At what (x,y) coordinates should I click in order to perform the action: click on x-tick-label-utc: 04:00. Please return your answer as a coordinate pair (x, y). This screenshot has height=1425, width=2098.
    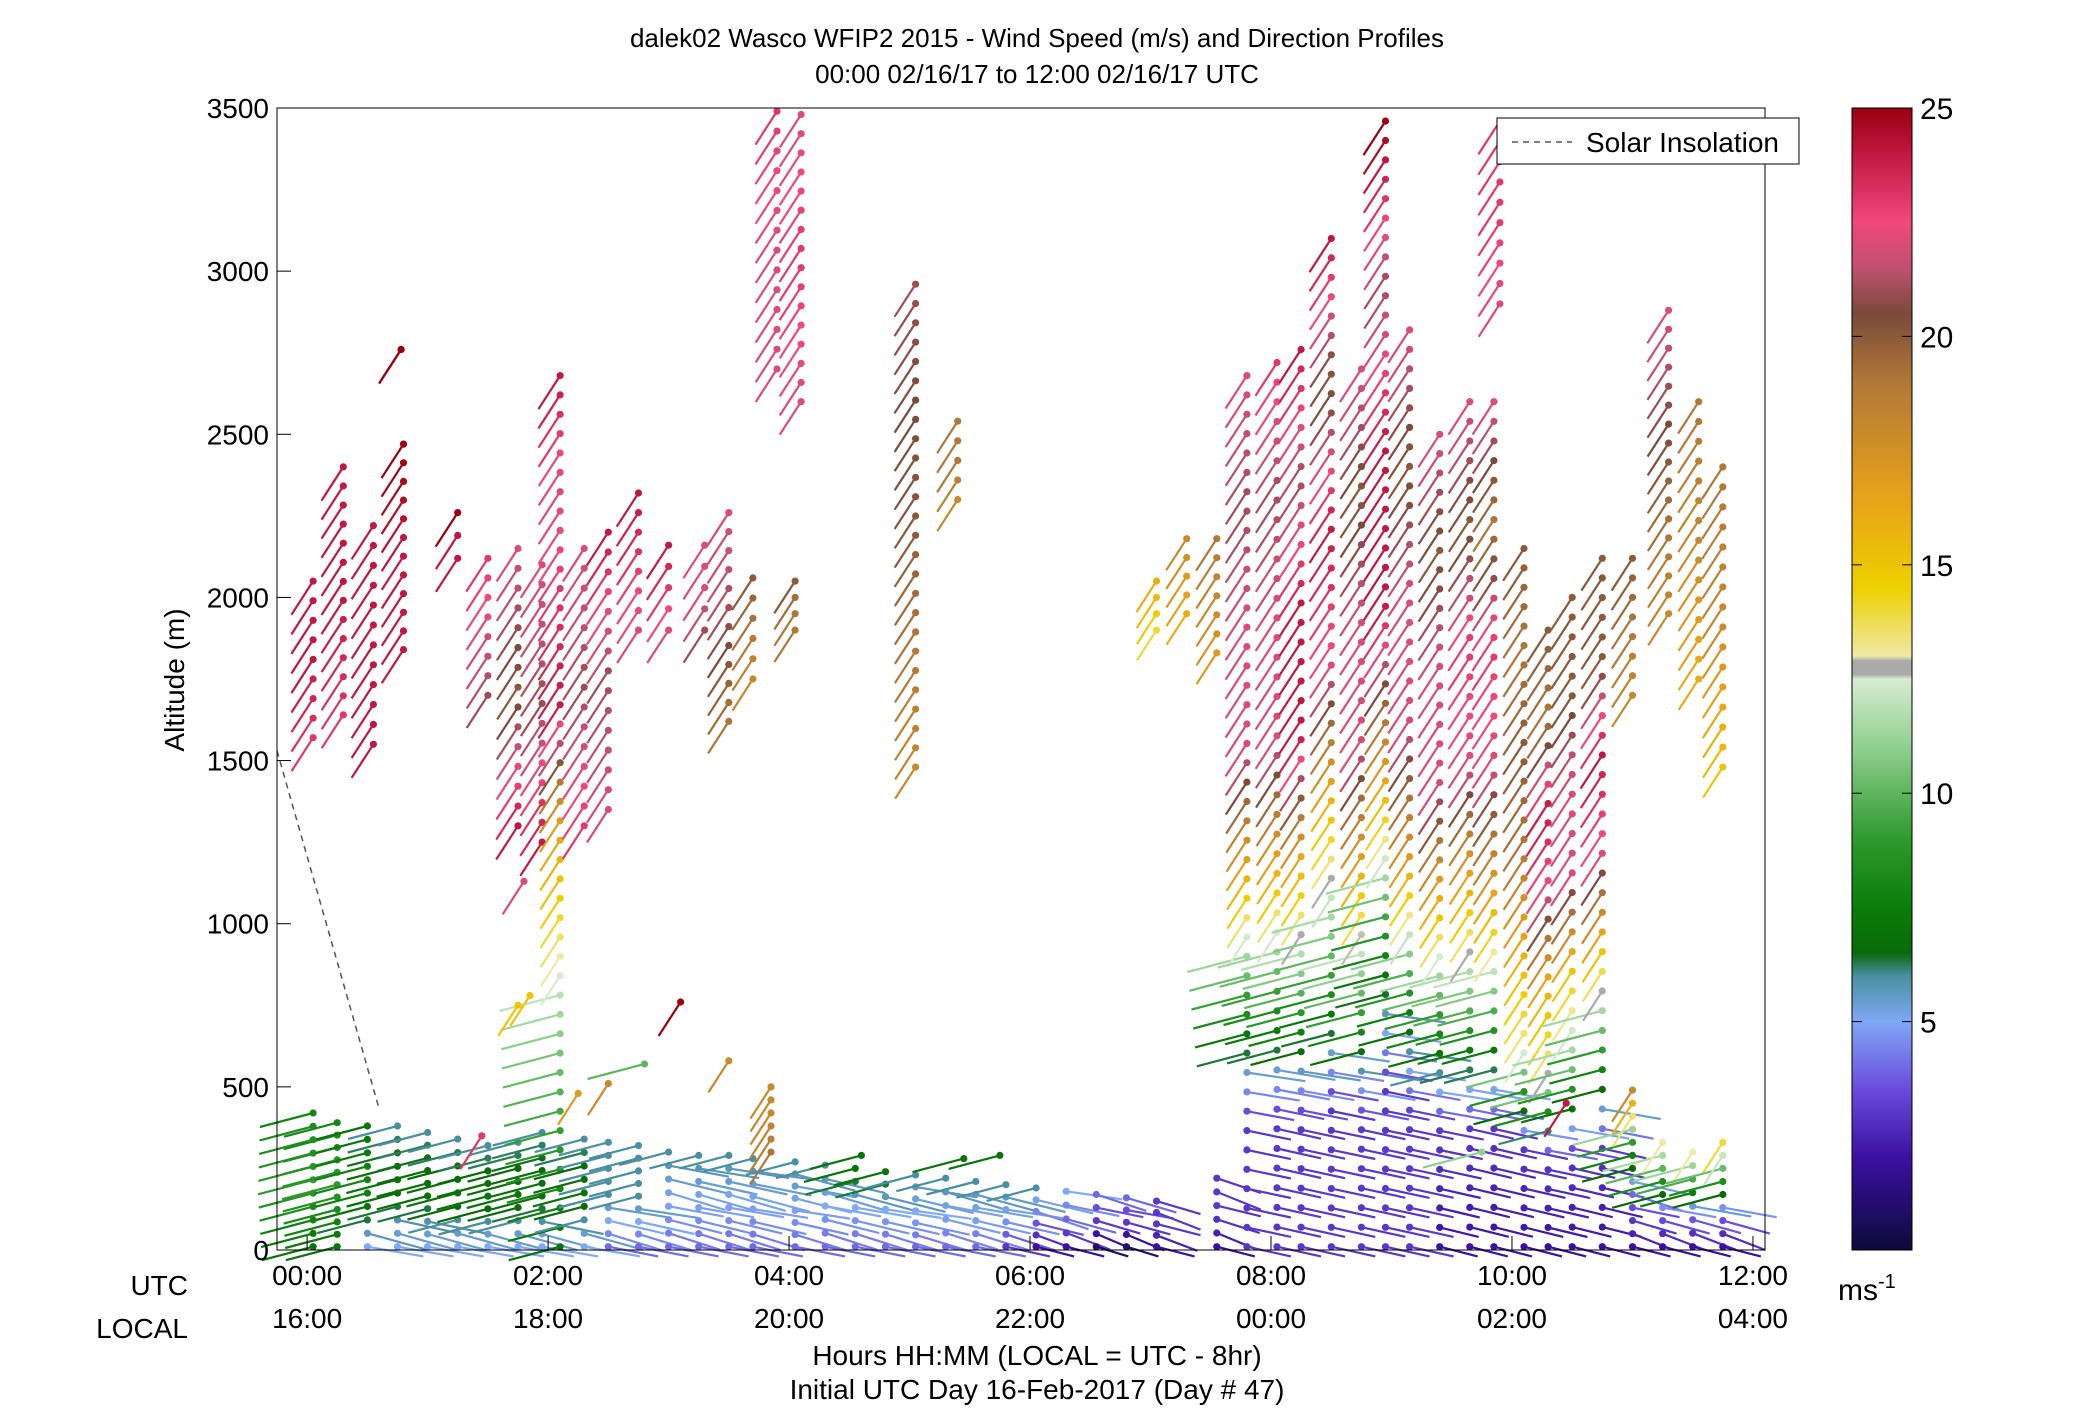
    Looking at the image, I should click on (789, 1275).